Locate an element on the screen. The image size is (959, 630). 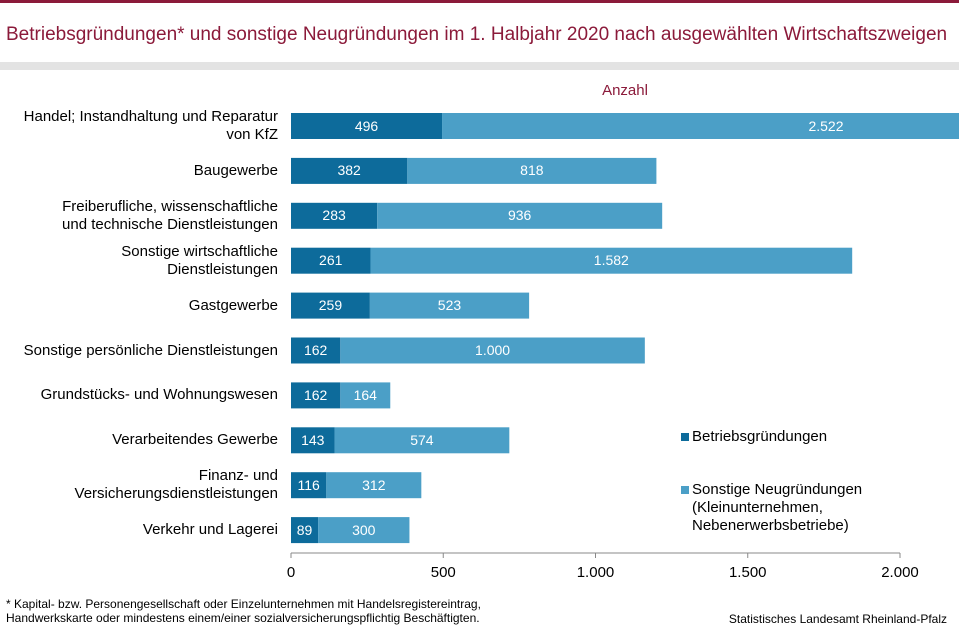
source: Statistisches Landesamt Rheinland-Pfalz is located at coordinates (837, 619).